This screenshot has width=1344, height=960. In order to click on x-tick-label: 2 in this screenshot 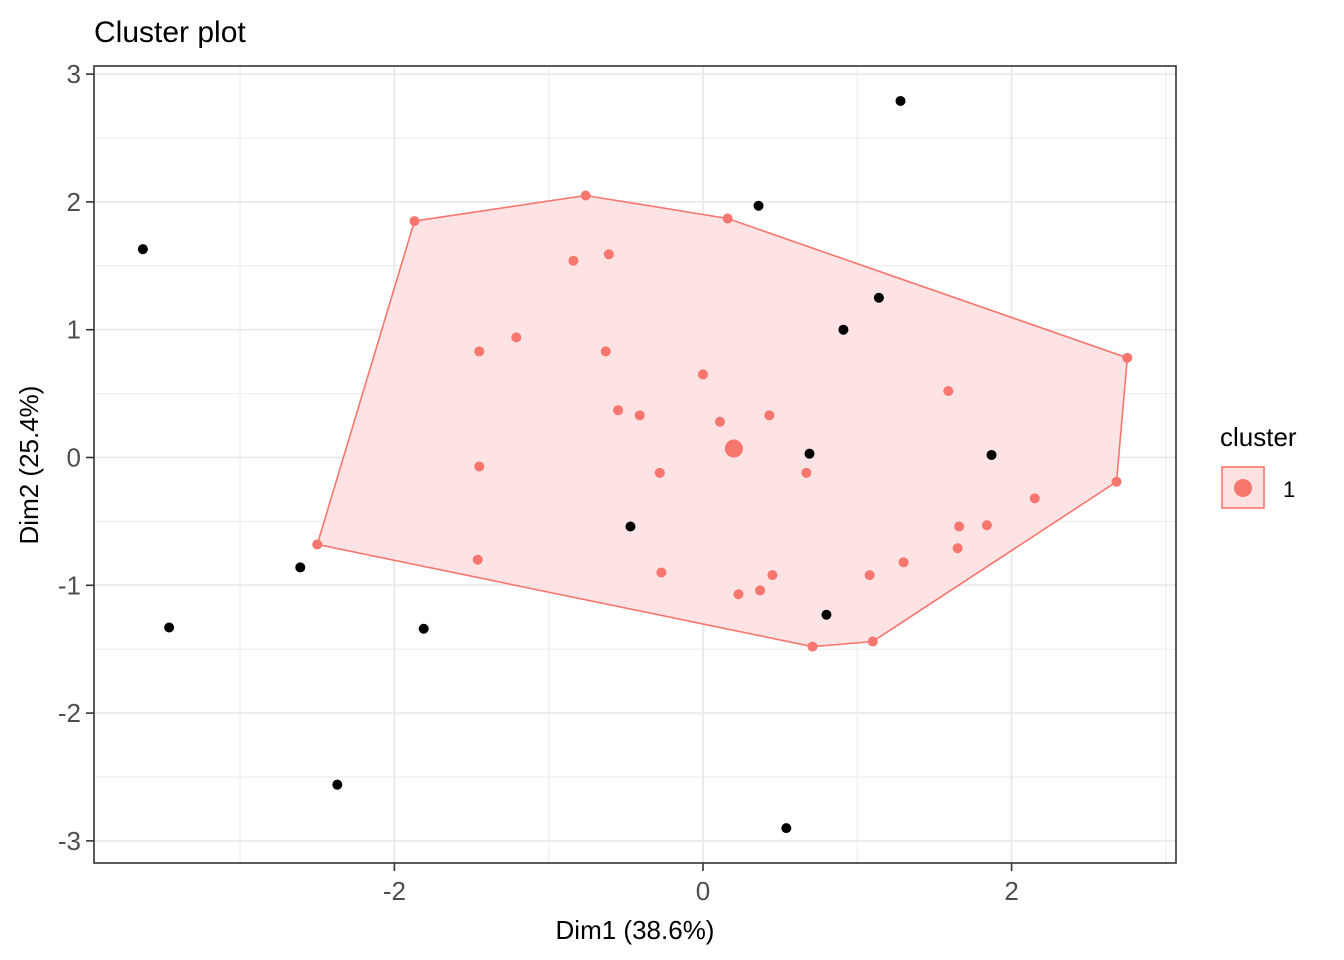, I will do `click(1011, 891)`.